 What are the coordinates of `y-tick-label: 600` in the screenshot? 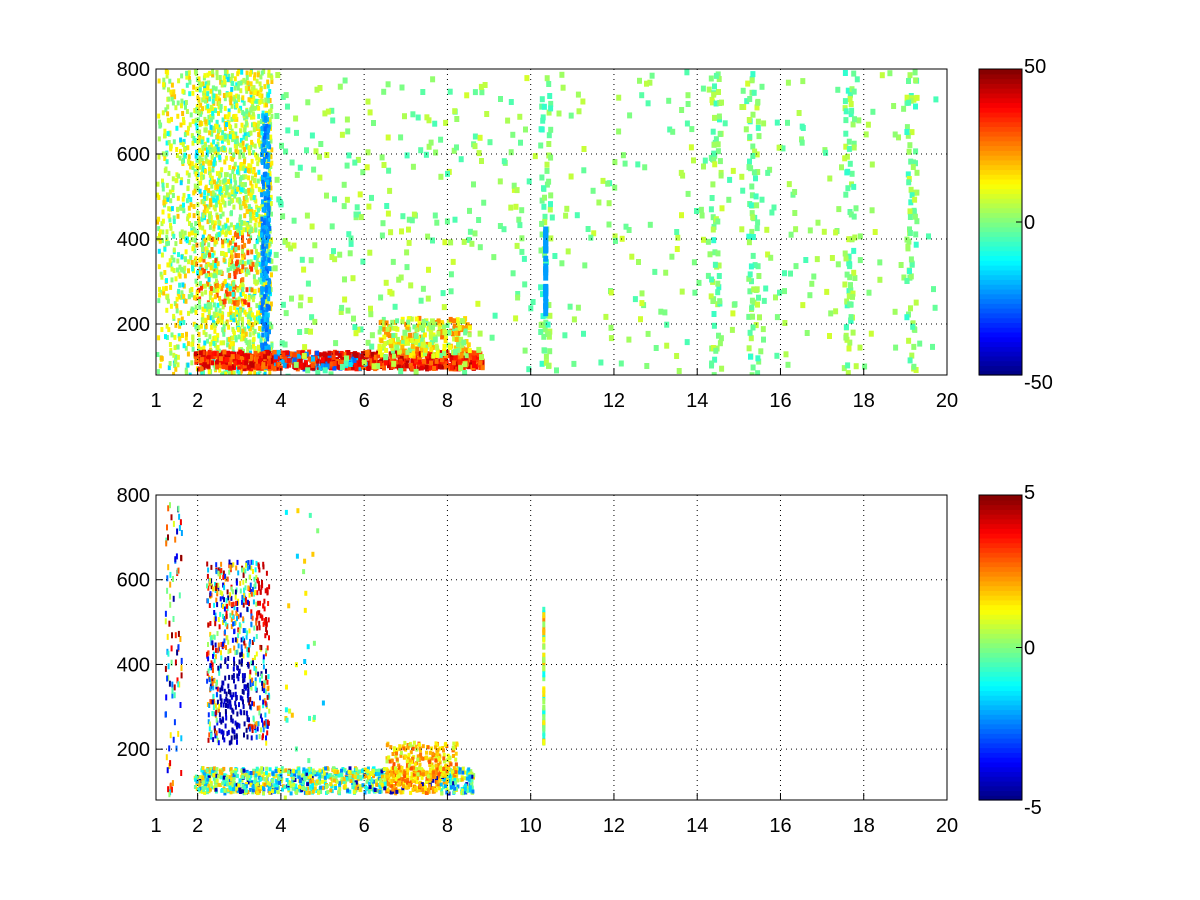 It's located at (133, 155).